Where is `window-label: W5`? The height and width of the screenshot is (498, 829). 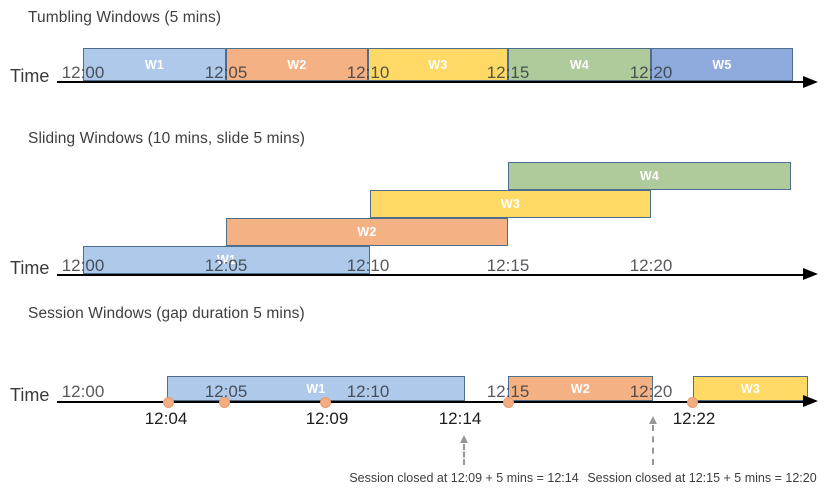
window-label: W5 is located at coordinates (722, 64).